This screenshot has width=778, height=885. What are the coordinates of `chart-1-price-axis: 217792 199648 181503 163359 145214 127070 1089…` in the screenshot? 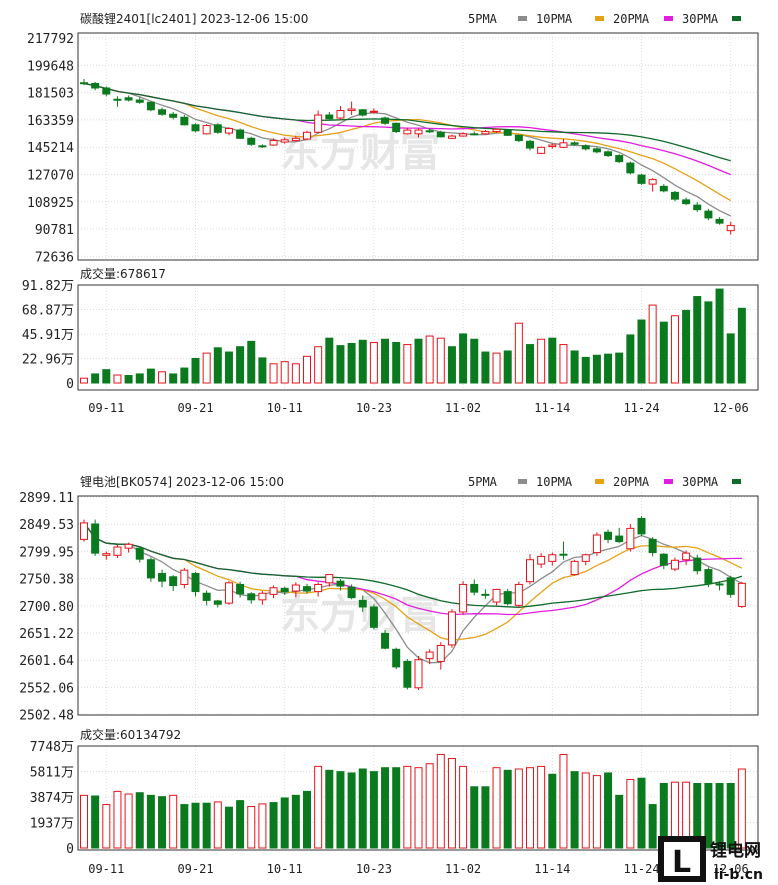 It's located at (50, 148).